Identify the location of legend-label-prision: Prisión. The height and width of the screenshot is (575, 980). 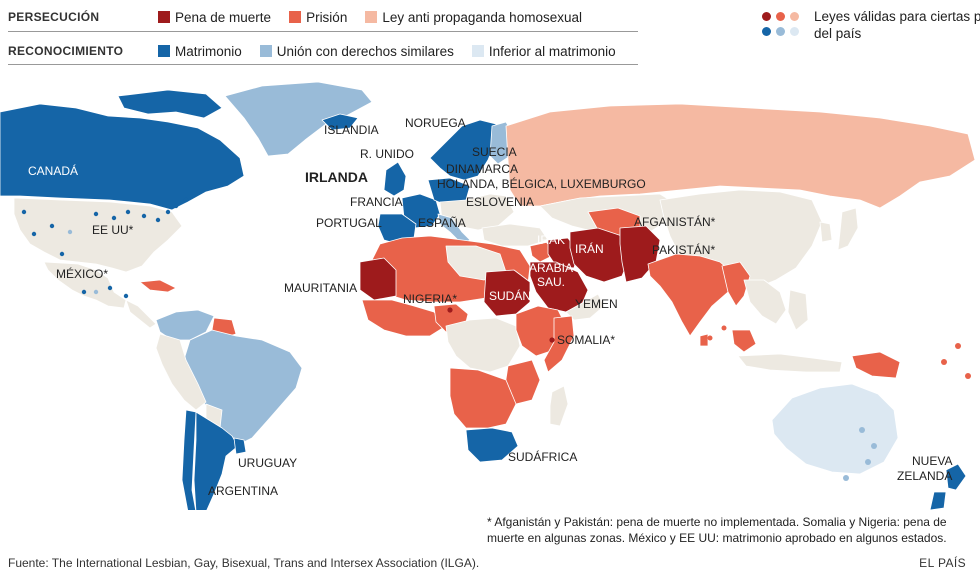
(327, 17).